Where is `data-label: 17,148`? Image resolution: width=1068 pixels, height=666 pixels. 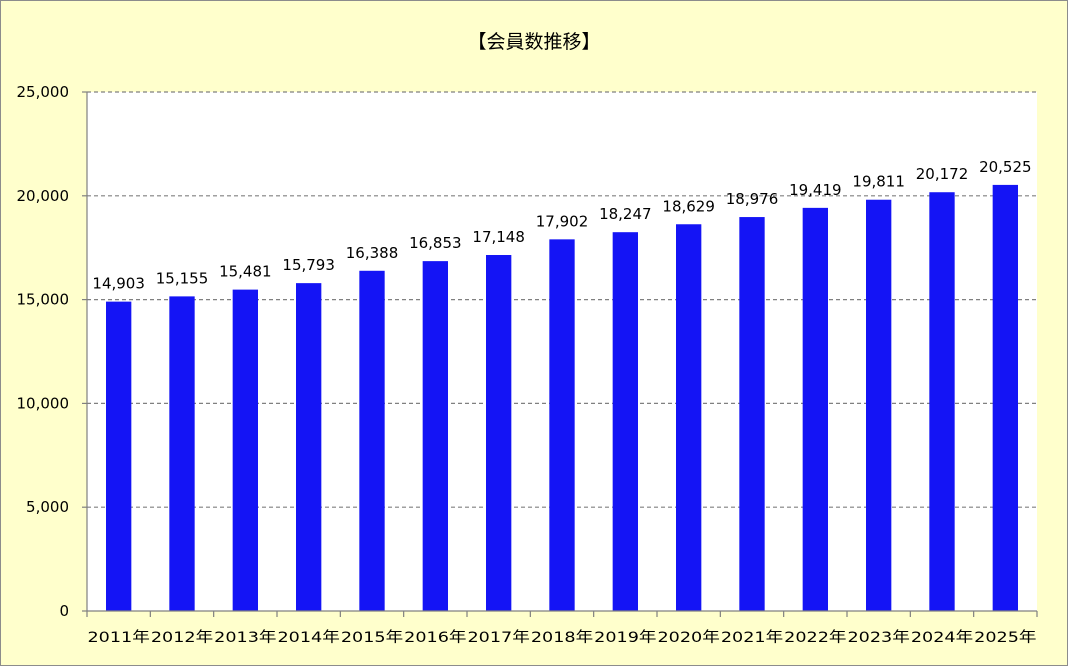
data-label: 17,148 is located at coordinates (498, 237).